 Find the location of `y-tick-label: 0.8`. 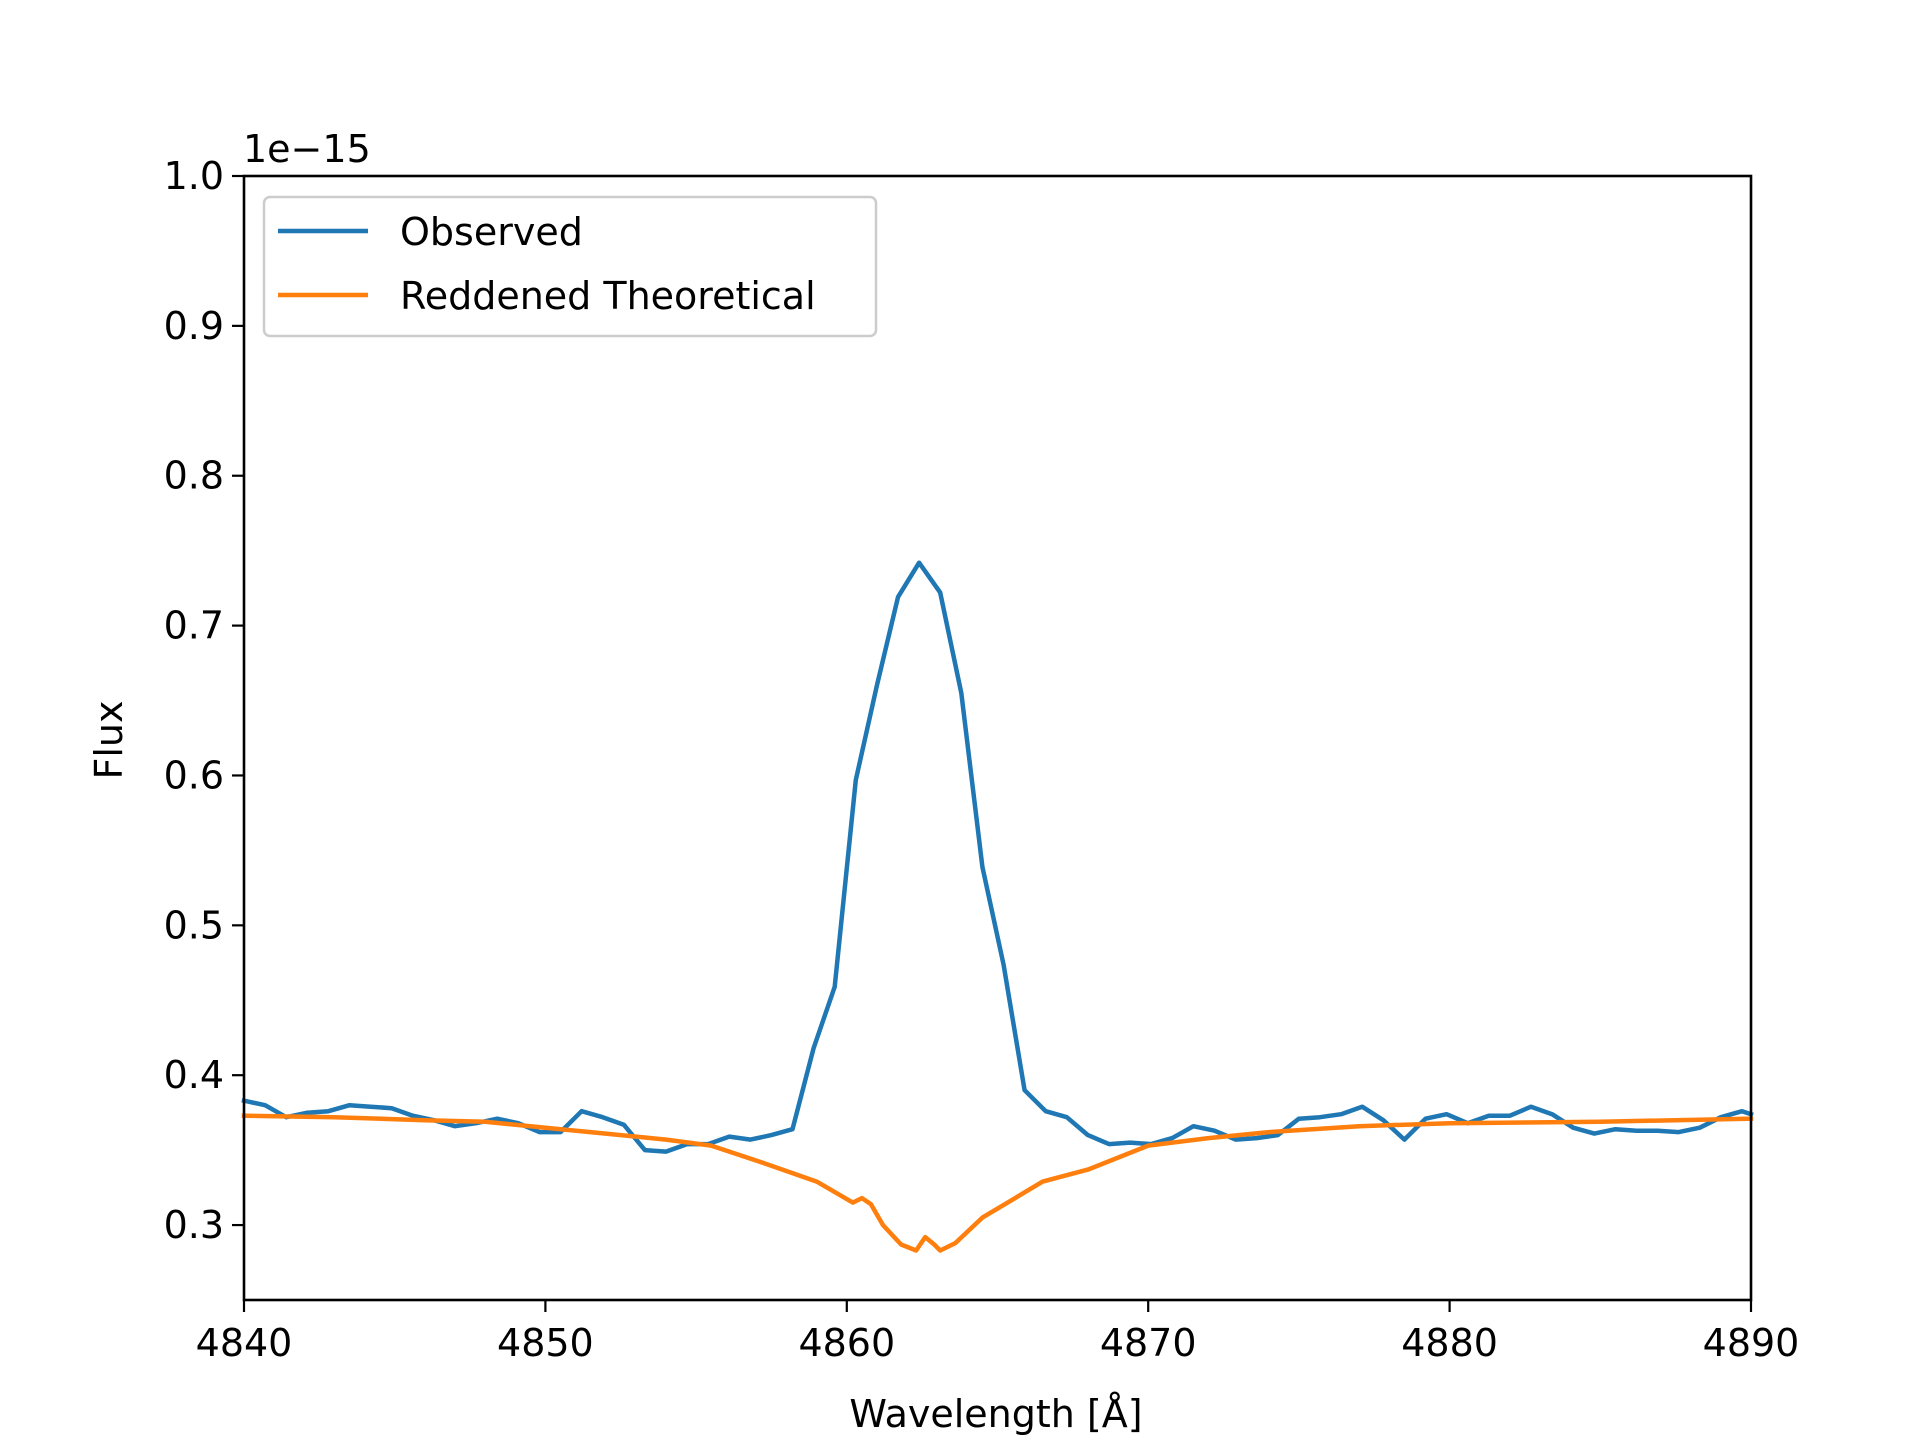

y-tick-label: 0.8 is located at coordinates (194, 476).